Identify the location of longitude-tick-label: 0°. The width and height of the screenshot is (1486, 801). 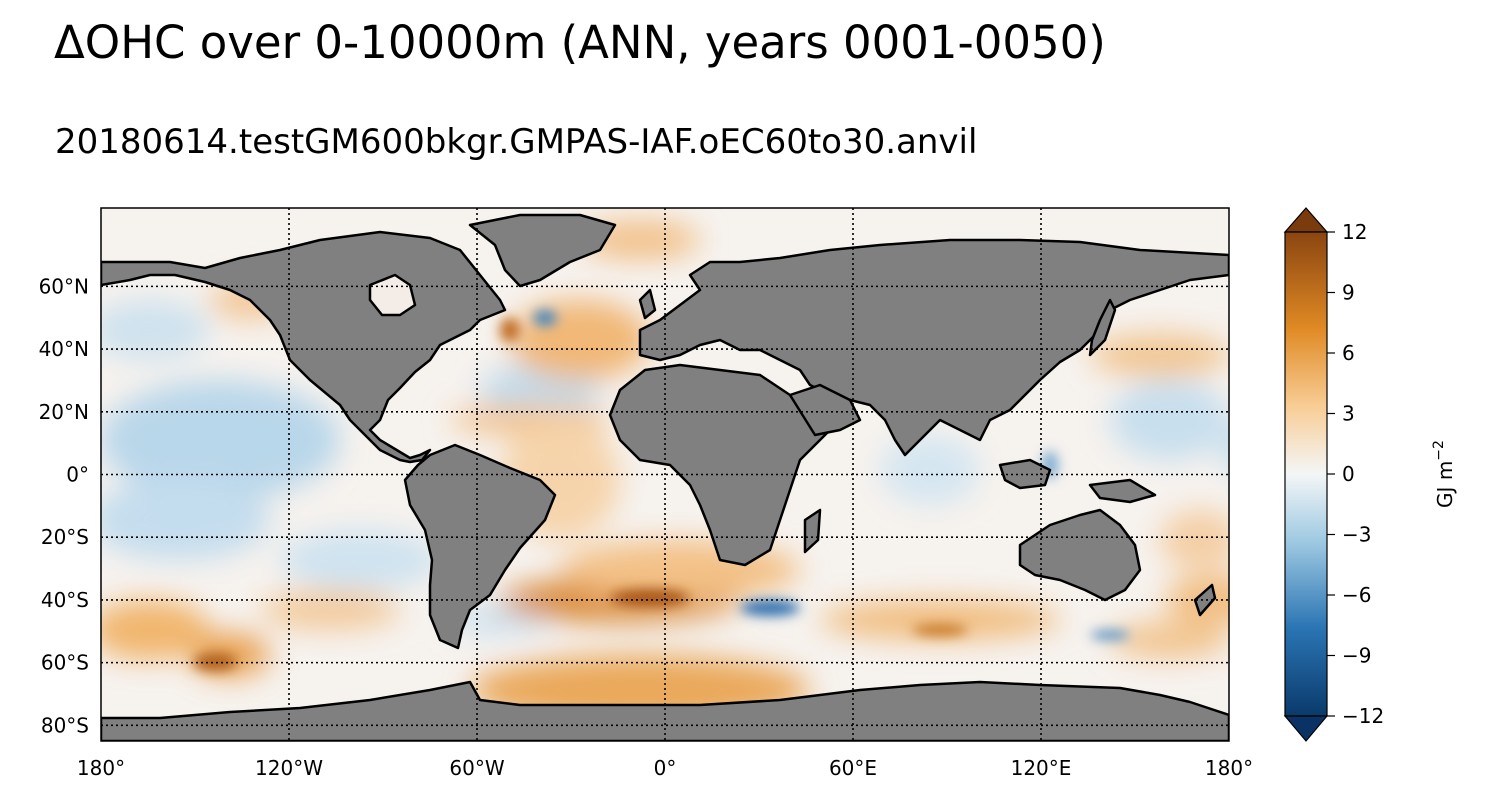
(665, 768).